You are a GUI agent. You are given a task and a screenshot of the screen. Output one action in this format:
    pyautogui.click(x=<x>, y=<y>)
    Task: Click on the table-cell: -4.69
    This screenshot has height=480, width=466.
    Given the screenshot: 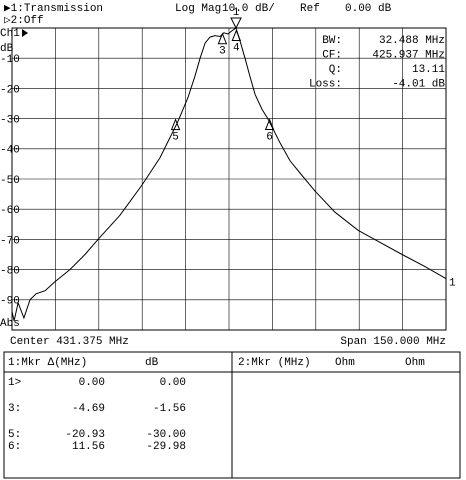 What is the action you would take?
    pyautogui.click(x=88, y=409)
    